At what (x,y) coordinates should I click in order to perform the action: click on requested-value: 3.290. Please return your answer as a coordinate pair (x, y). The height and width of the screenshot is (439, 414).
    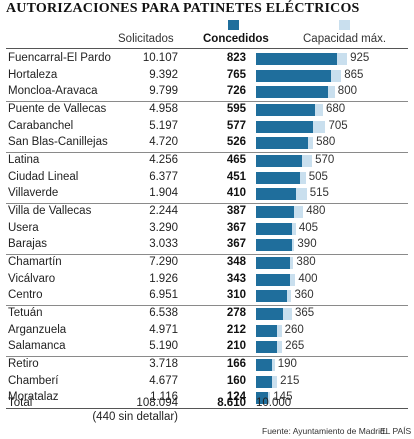
    Looking at the image, I should click on (163, 227).